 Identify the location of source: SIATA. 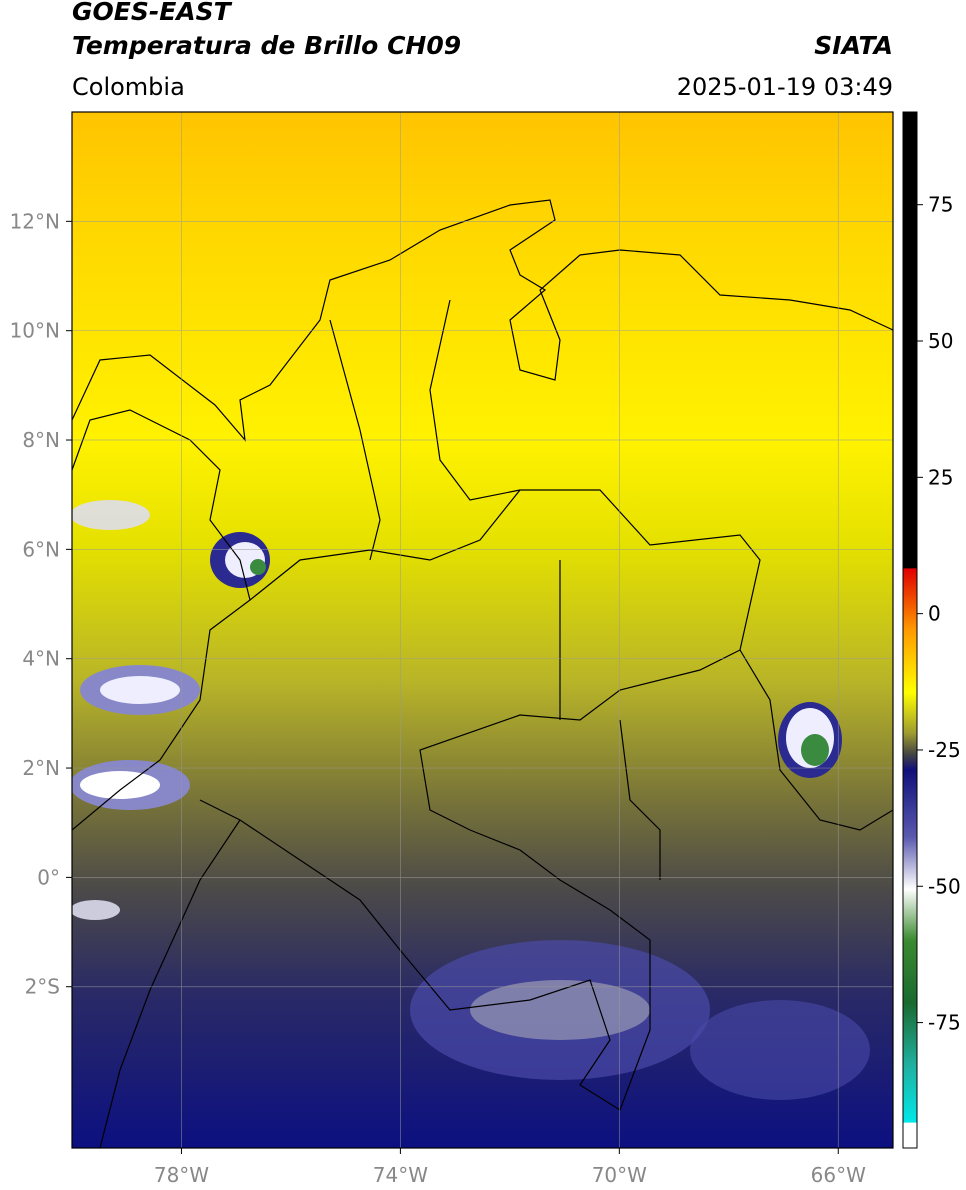
(853, 45).